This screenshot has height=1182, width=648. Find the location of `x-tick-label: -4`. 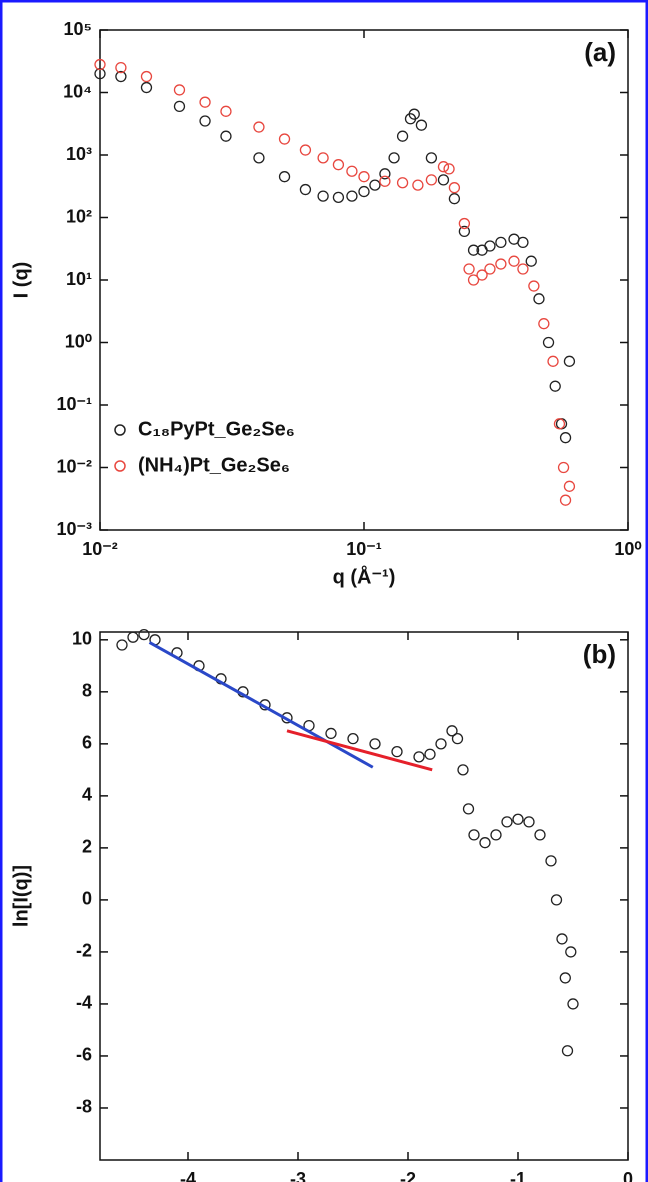

x-tick-label: -4 is located at coordinates (188, 1175).